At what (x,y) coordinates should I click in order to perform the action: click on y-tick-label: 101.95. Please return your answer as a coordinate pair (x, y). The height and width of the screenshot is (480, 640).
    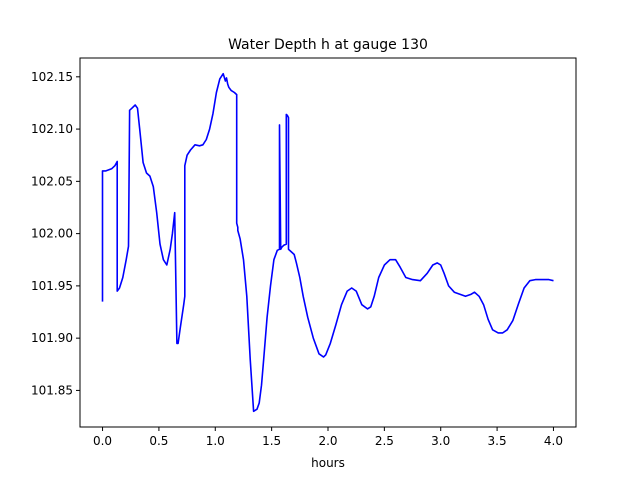
    Looking at the image, I should click on (52, 286).